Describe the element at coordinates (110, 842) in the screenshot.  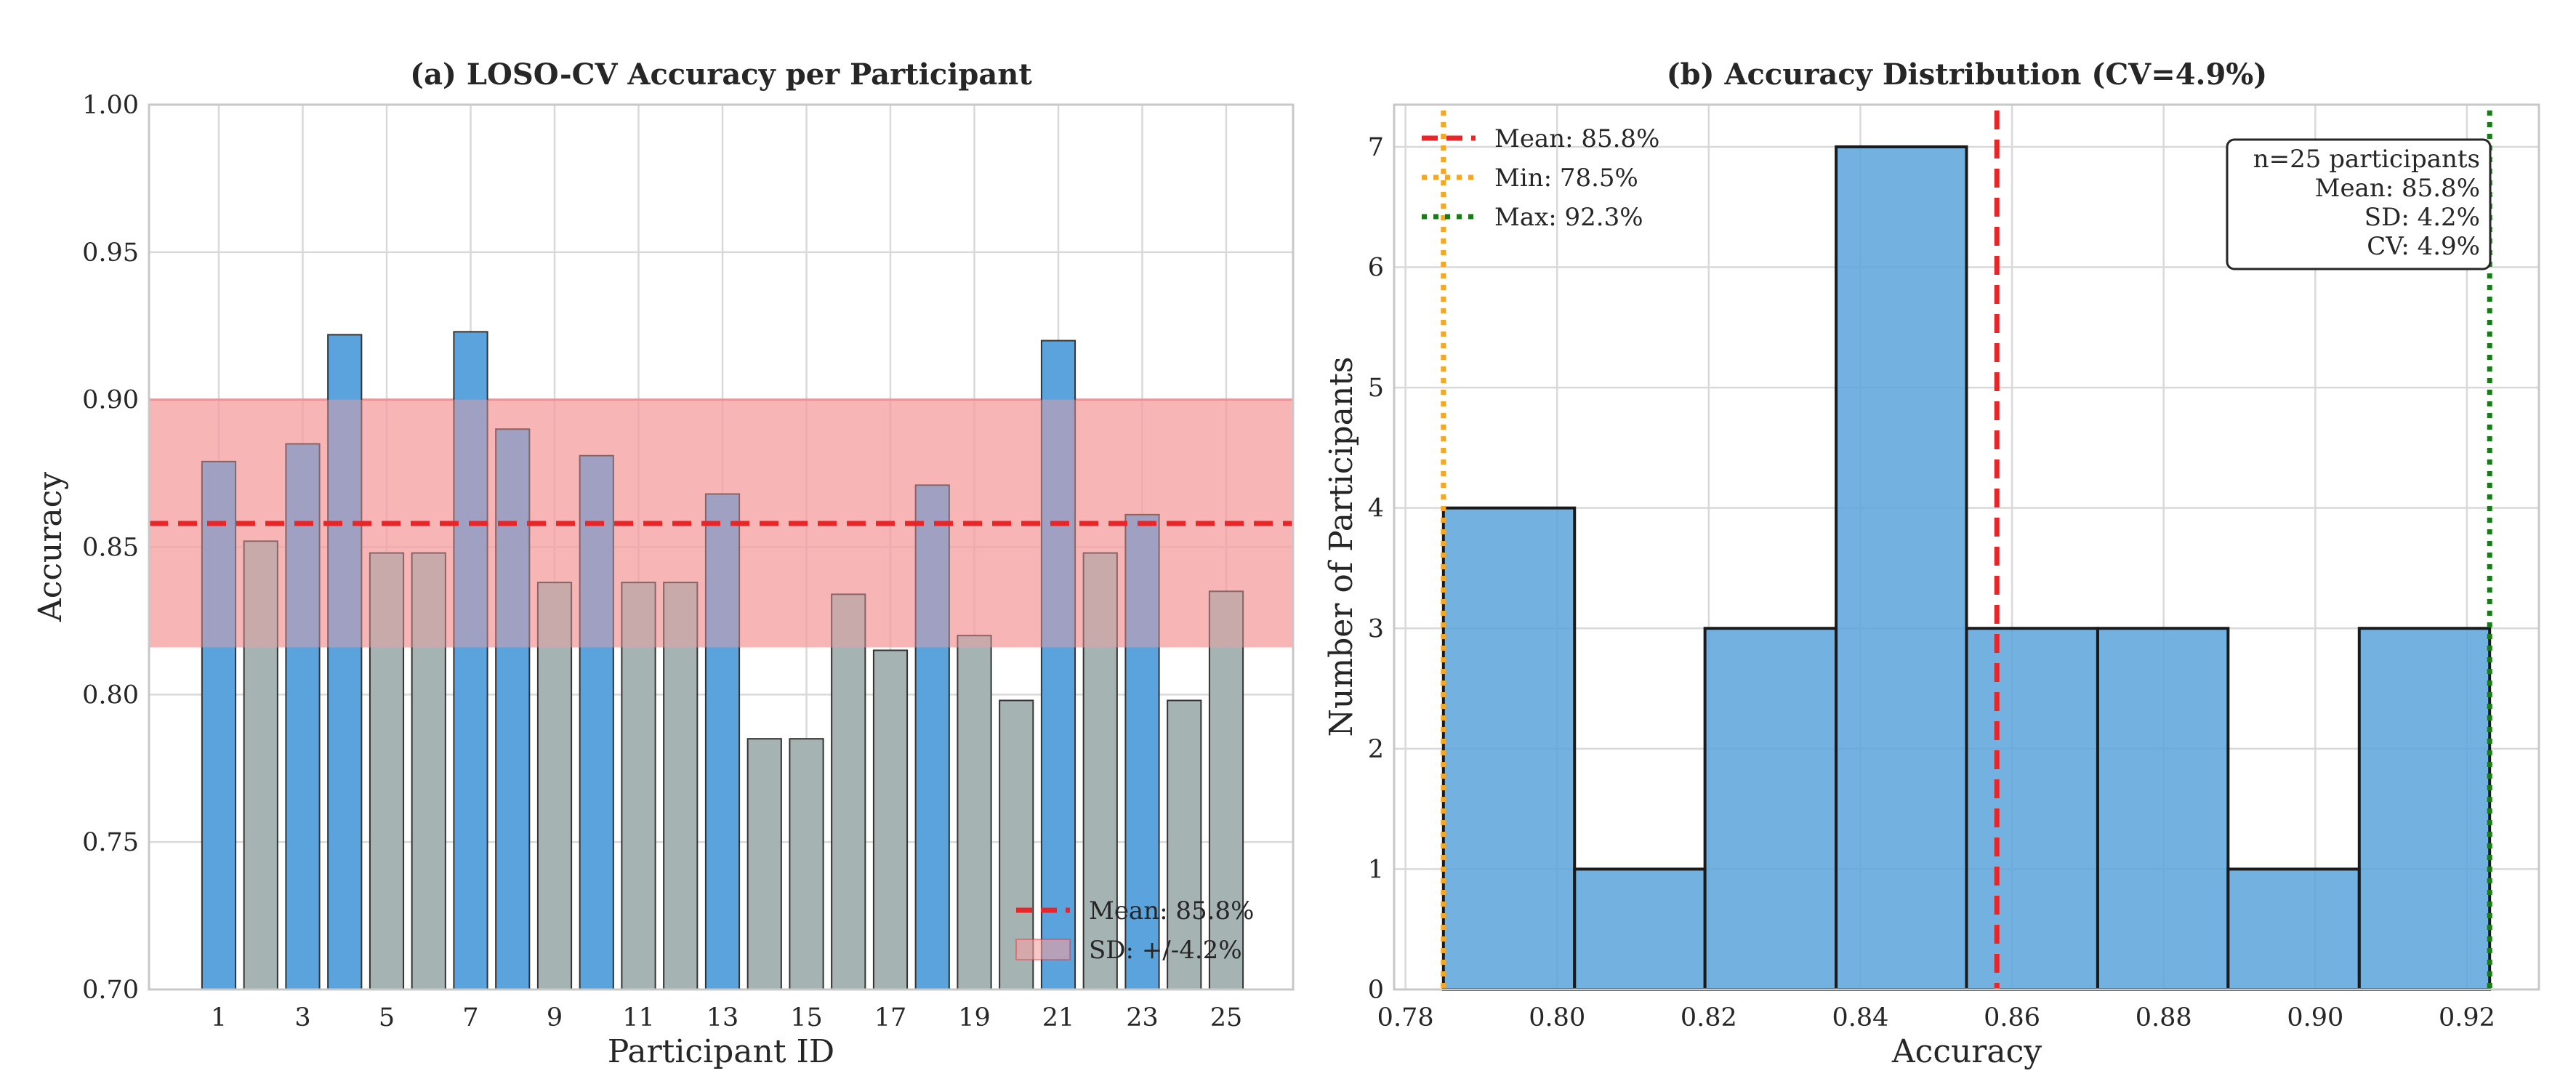
I see `y-tick-label: 0.75` at that location.